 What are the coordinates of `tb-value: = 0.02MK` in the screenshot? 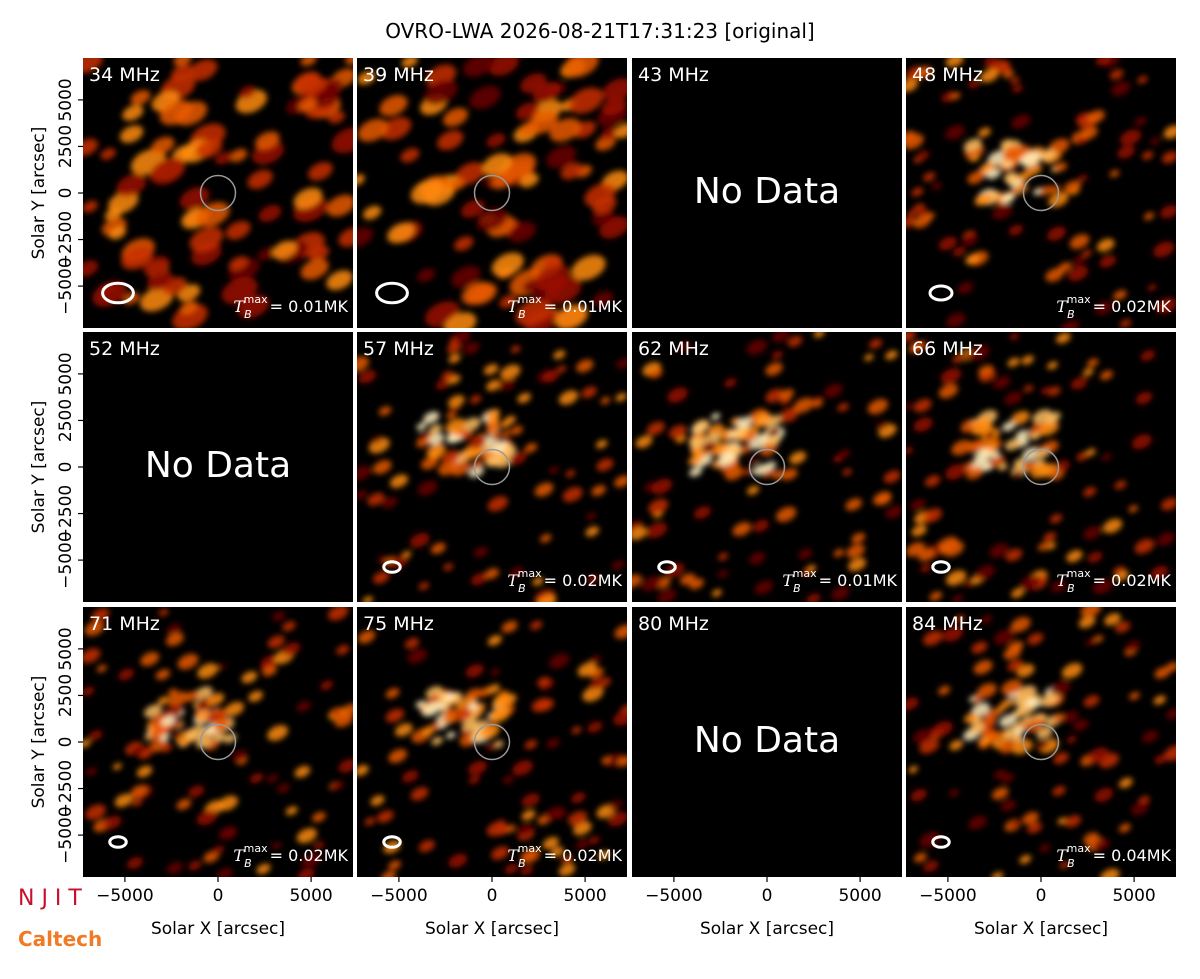 It's located at (1132, 580).